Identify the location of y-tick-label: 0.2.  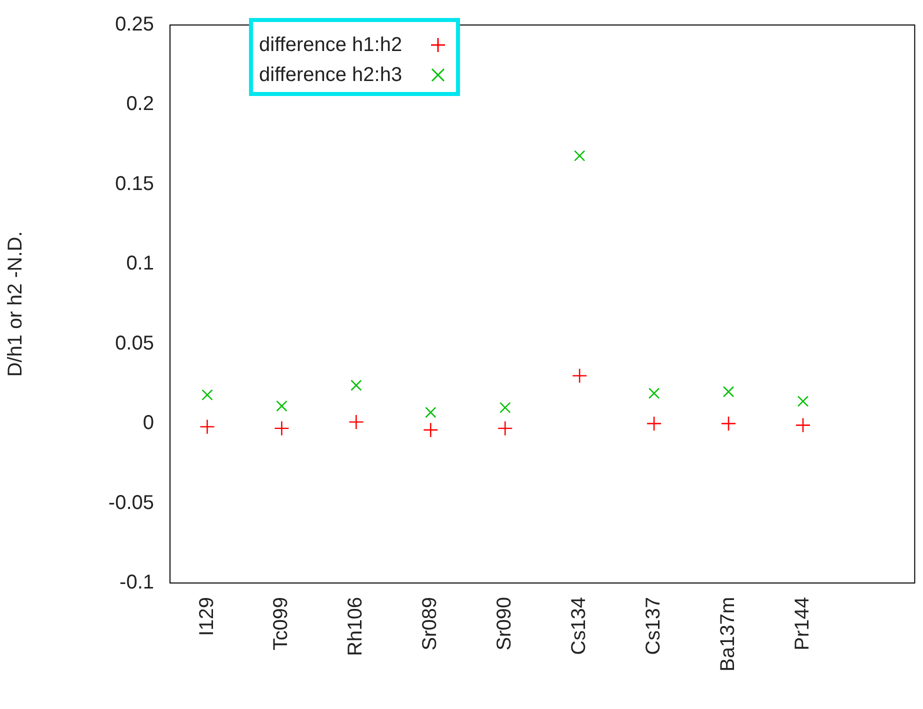
(140, 104).